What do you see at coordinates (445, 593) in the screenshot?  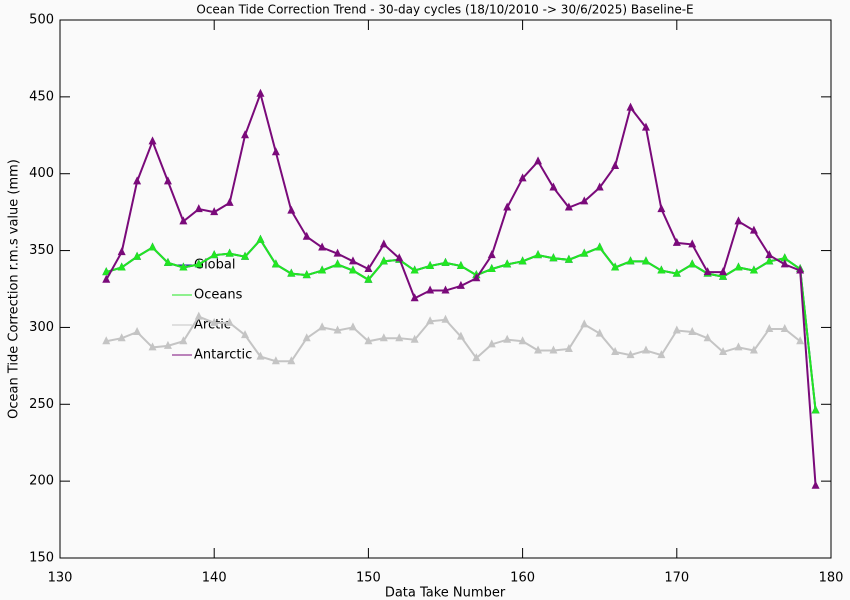 I see `x-axis-label: Data Take Number` at bounding box center [445, 593].